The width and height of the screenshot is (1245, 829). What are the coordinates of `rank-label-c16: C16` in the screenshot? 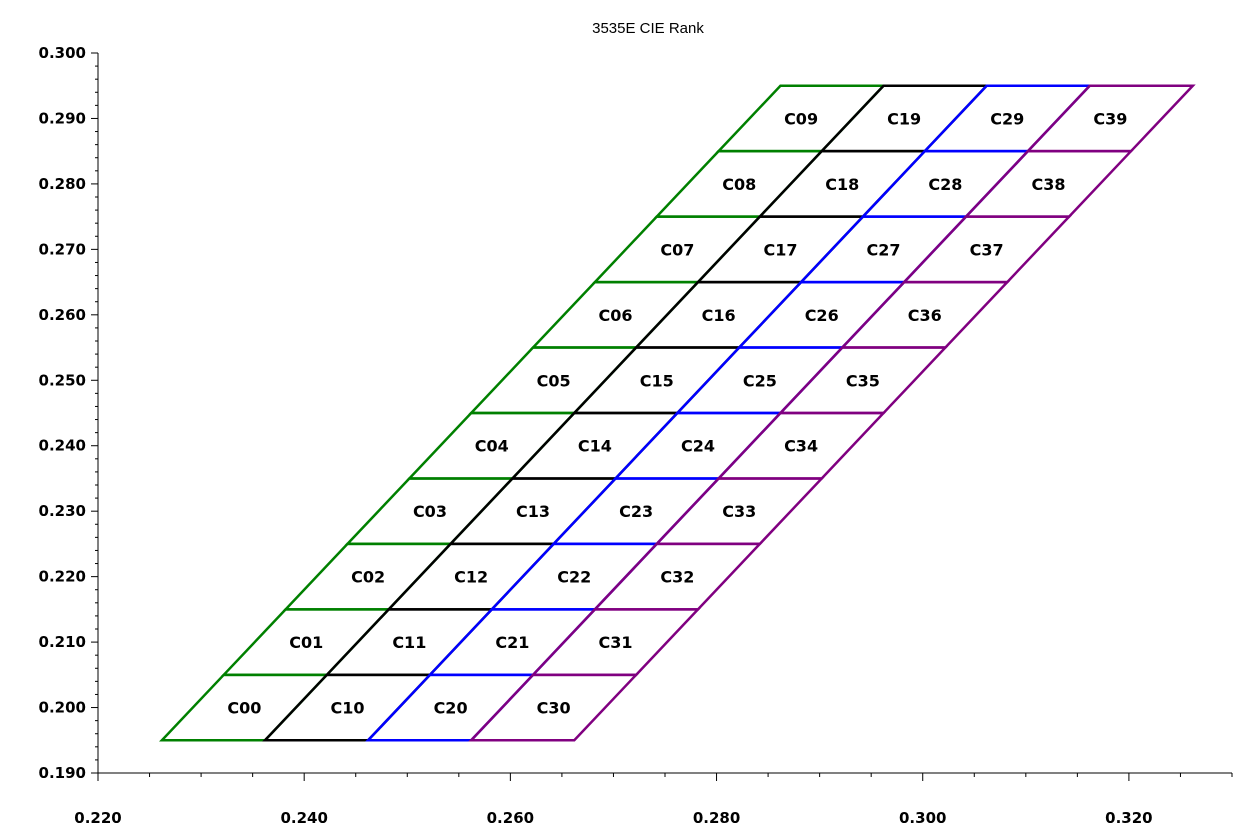 It's located at (719, 315).